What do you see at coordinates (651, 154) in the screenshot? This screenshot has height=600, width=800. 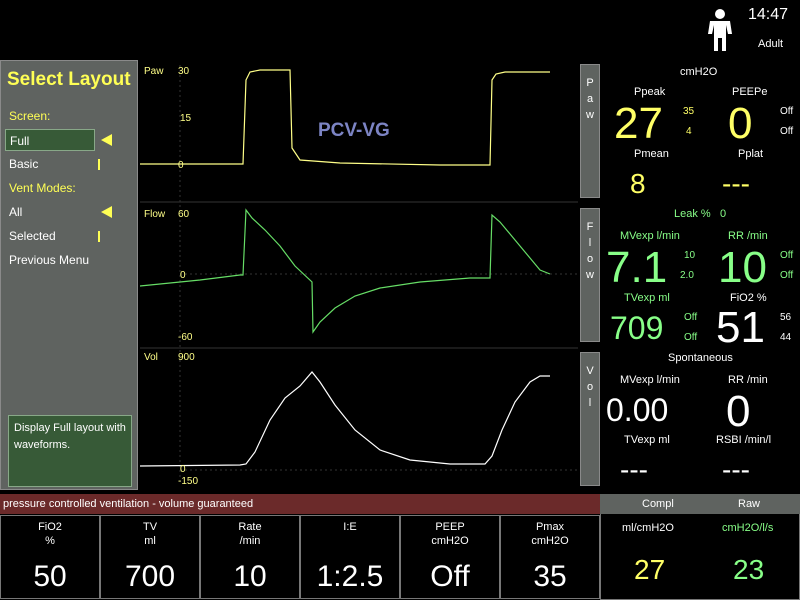 I see `pmean-label: Pmean` at bounding box center [651, 154].